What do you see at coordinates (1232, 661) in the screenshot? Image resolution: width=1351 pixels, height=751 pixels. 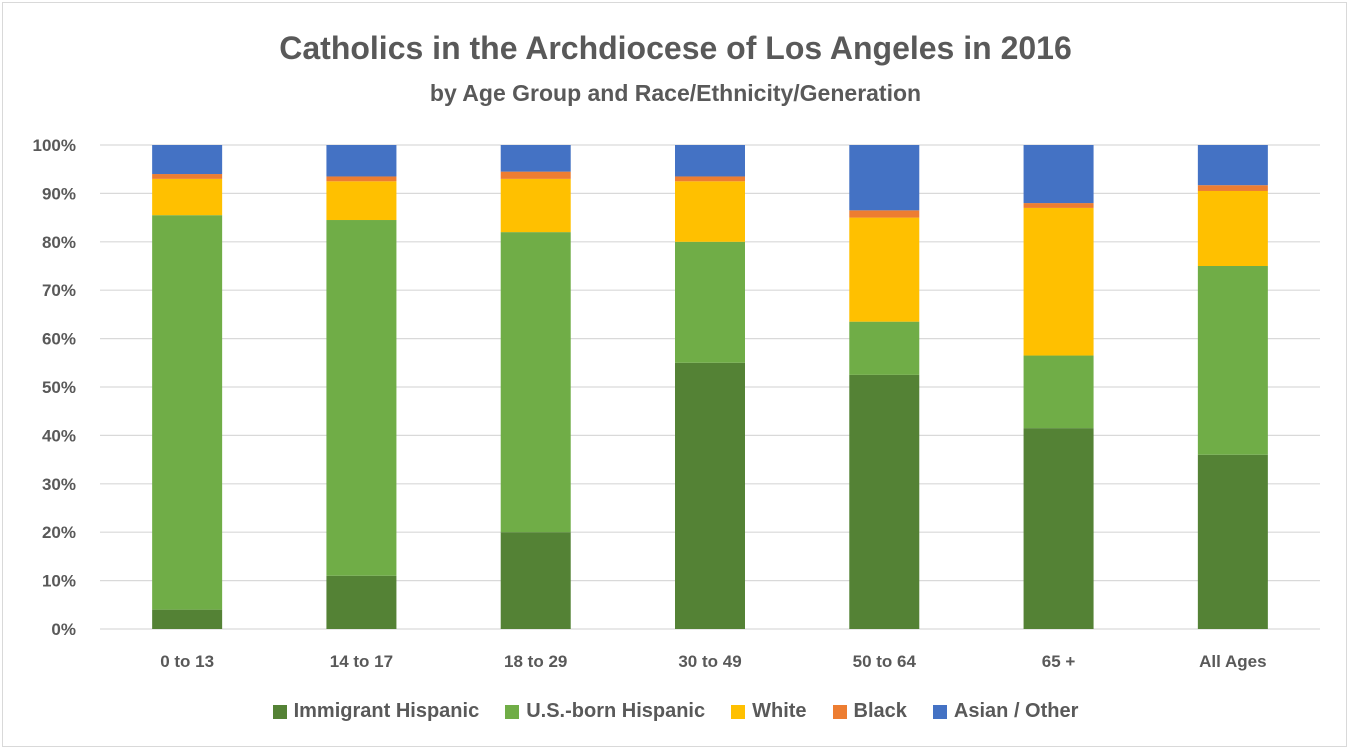 I see `x-tick-label: All Ages` at bounding box center [1232, 661].